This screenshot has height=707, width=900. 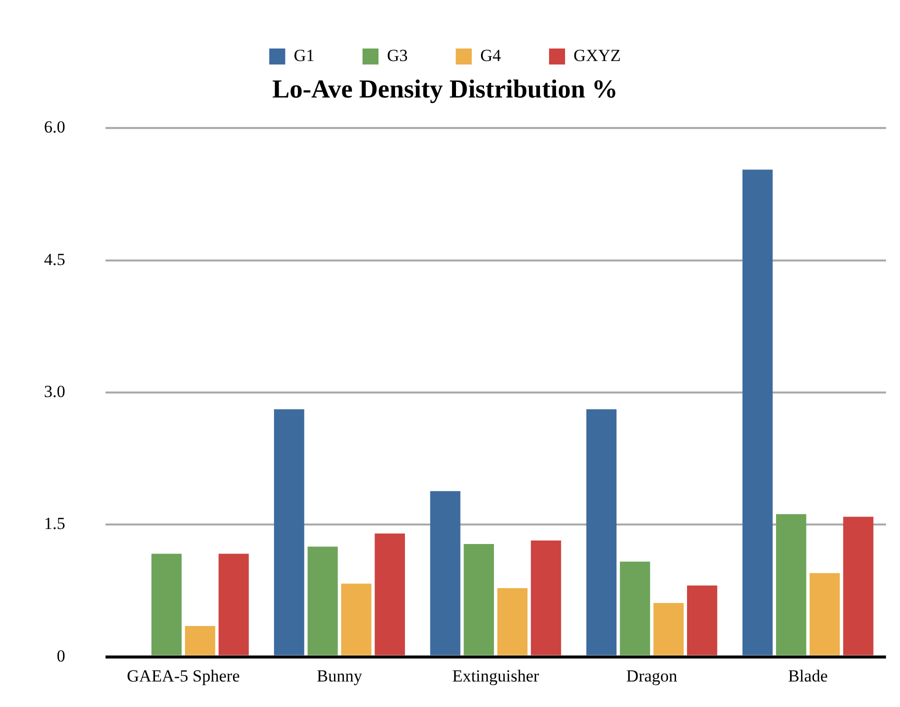 I want to click on y-tick-label: 4.5, so click(x=55, y=259).